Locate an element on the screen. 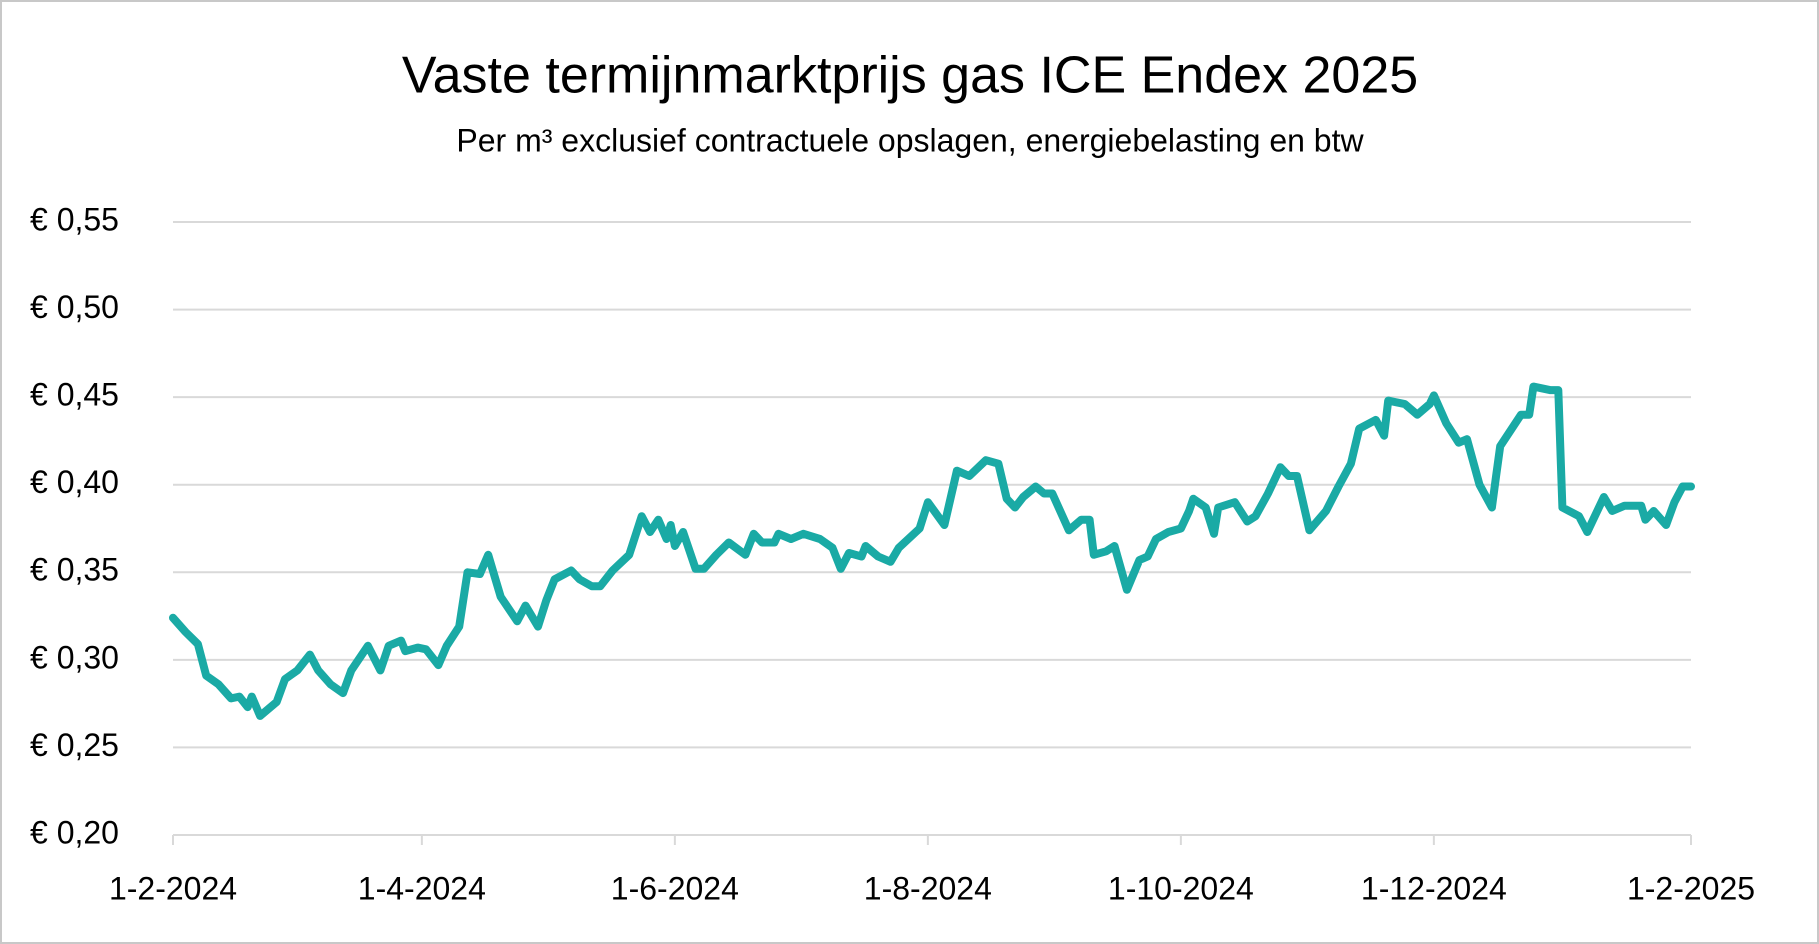 The width and height of the screenshot is (1819, 944). x-tick-label: 1-6-2024 is located at coordinates (675, 888).